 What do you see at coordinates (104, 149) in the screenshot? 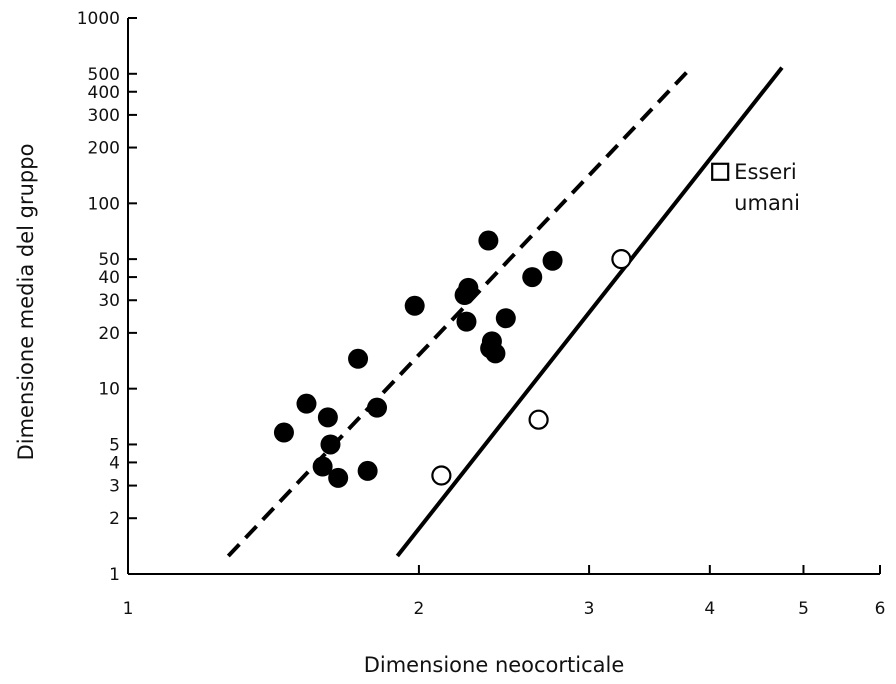
I see `y-tick-label: 200` at bounding box center [104, 149].